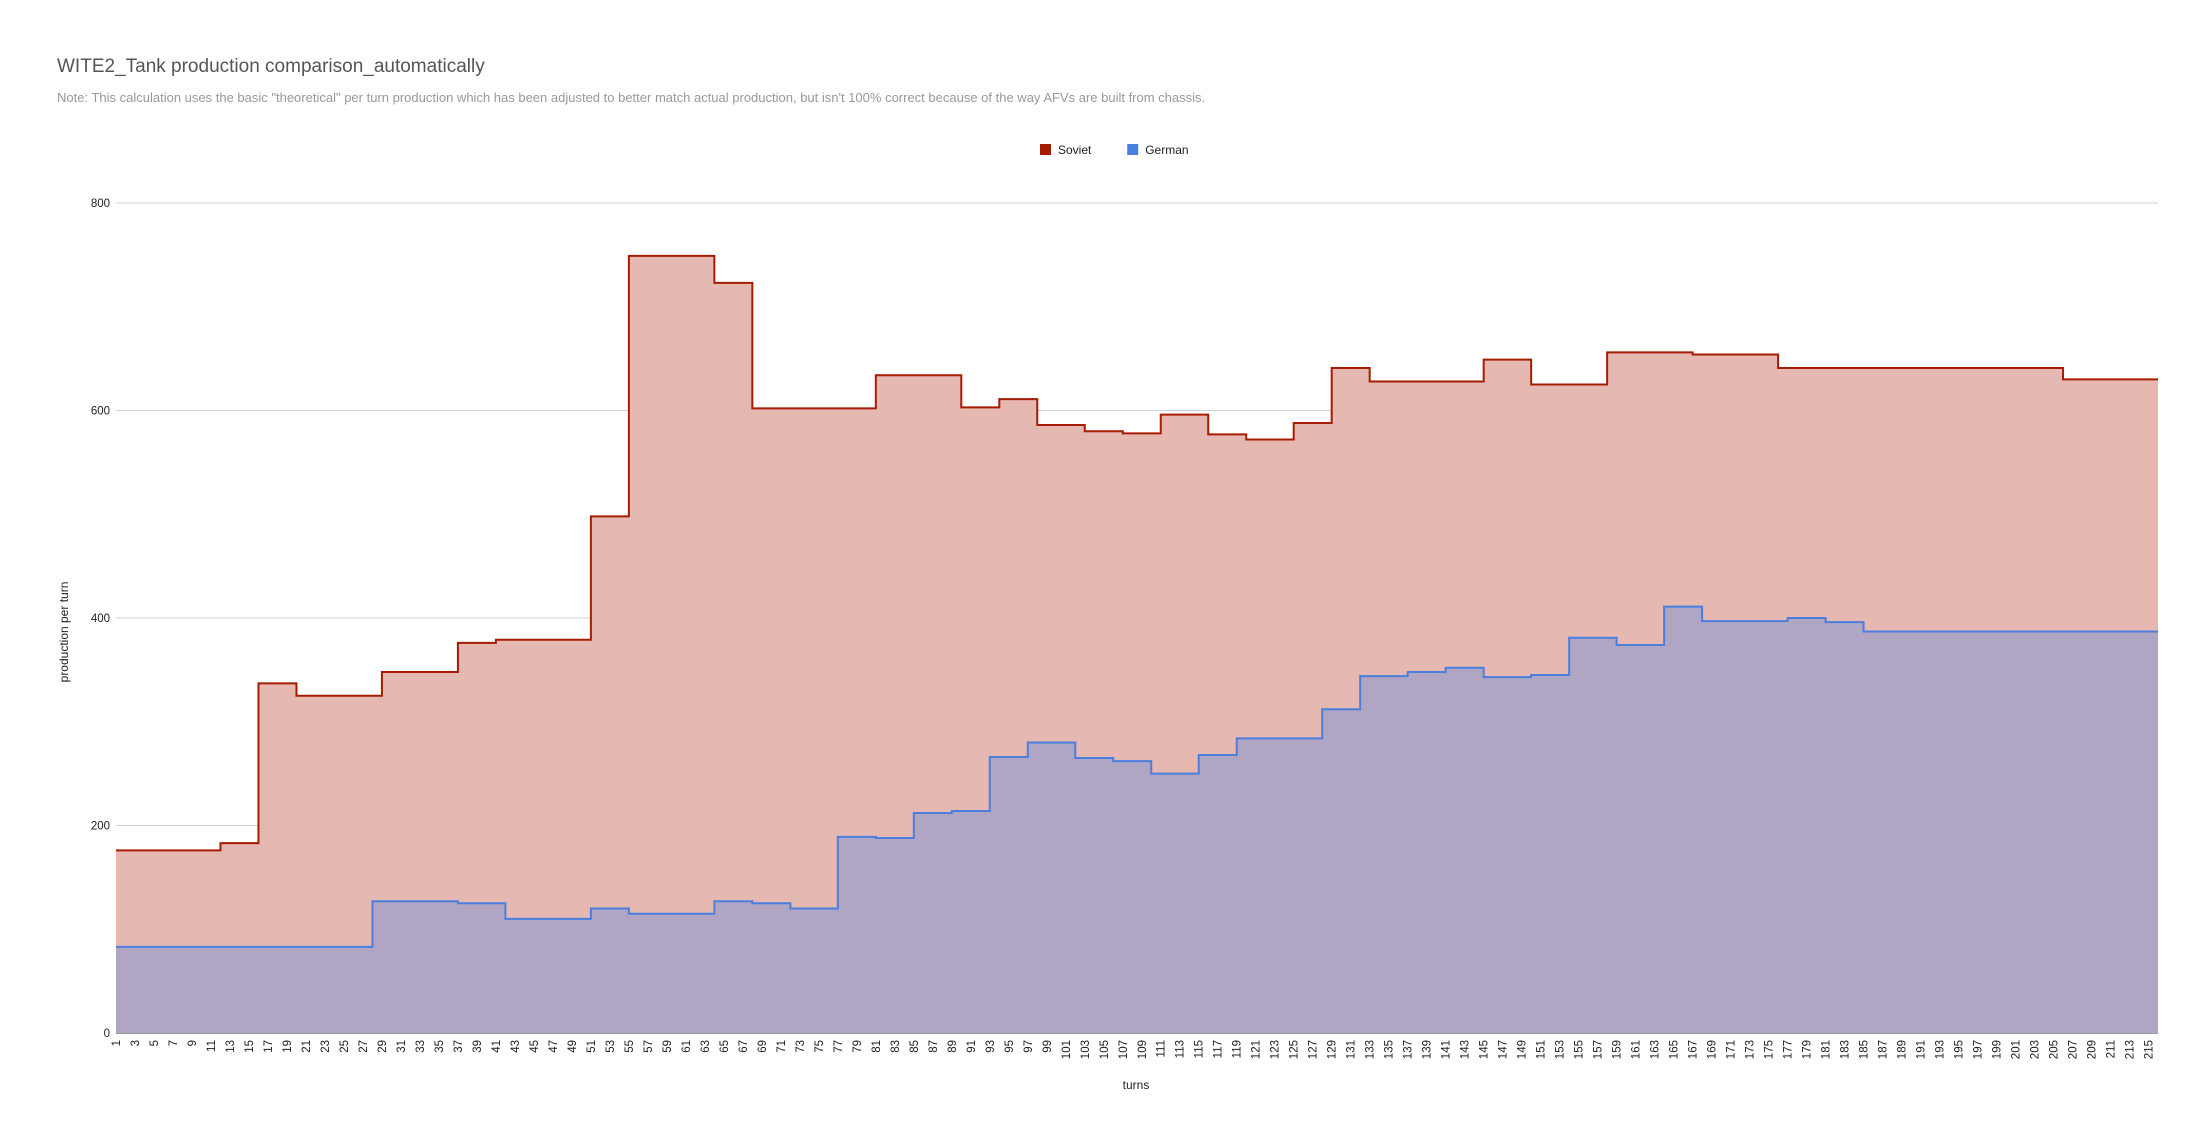  Describe the element at coordinates (1827, 1049) in the screenshot. I see `x-tick-label: 181` at that location.